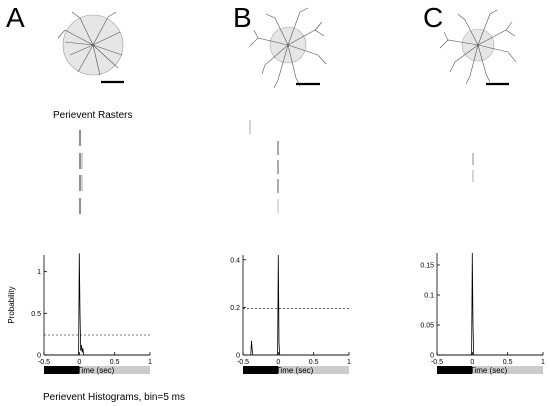 The image size is (550, 406). I want to click on rasters-b, so click(264, 166).